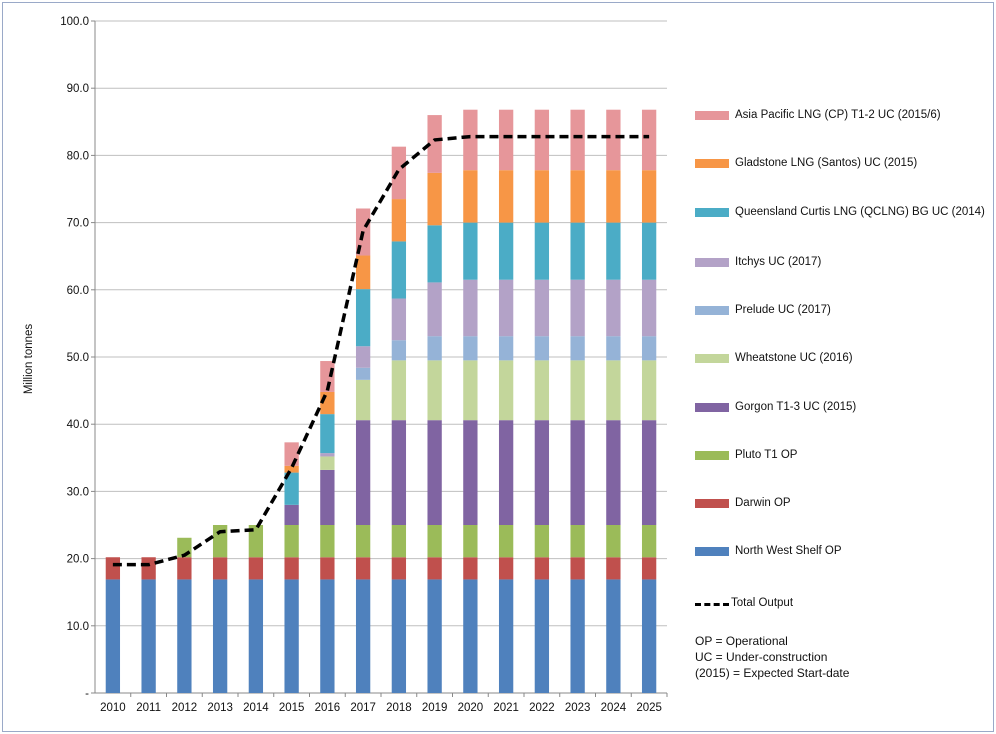  Describe the element at coordinates (772, 673) in the screenshot. I see `note-start-date: (2015) = Expected Start-date` at that location.